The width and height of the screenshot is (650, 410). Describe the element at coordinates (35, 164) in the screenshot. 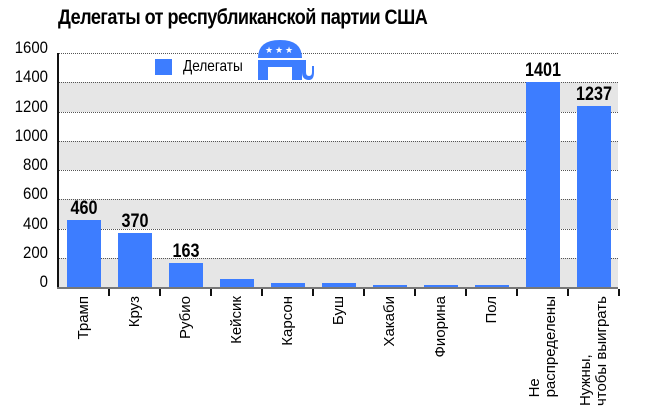

I see `y-tick-label: 800` at that location.